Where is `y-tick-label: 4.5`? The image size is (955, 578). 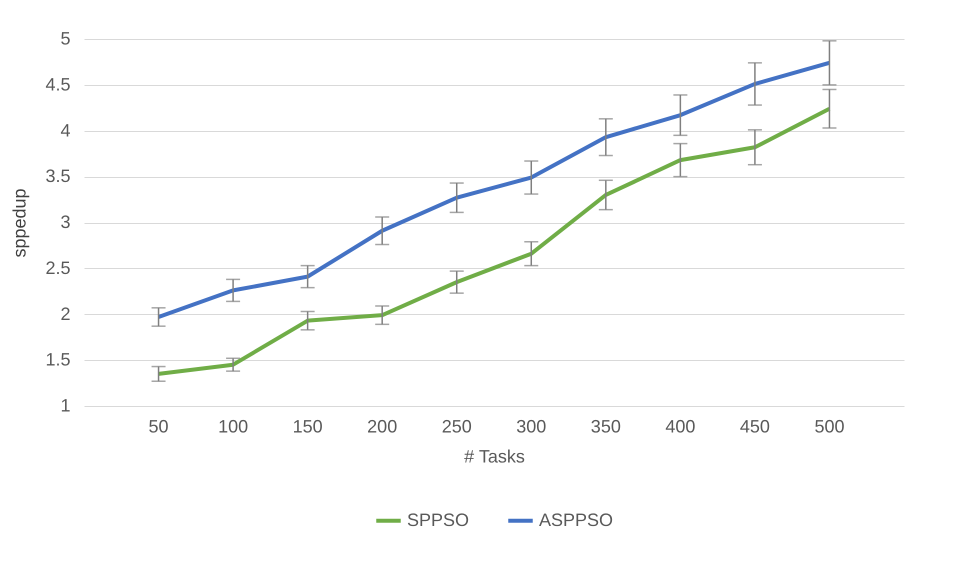 y-tick-label: 4.5 is located at coordinates (57, 84).